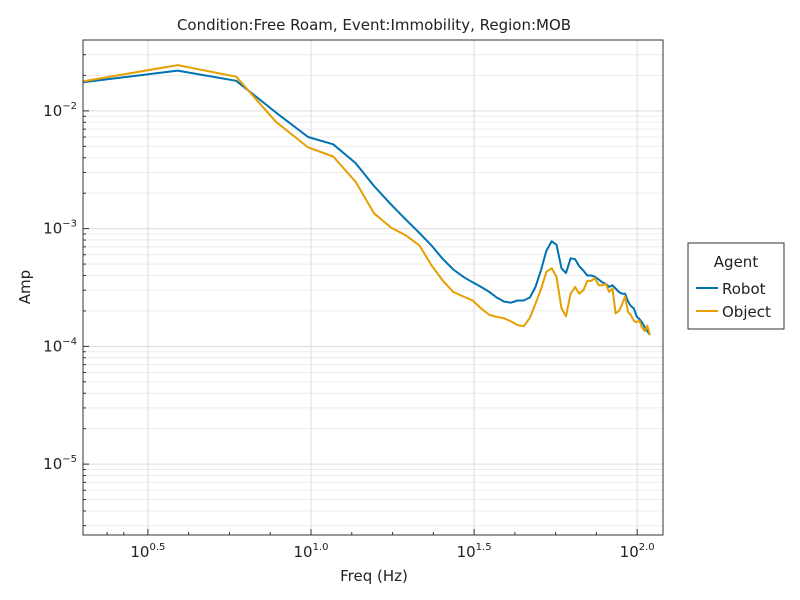  What do you see at coordinates (147, 551) in the screenshot?
I see `x-tick-label: 100.5` at bounding box center [147, 551].